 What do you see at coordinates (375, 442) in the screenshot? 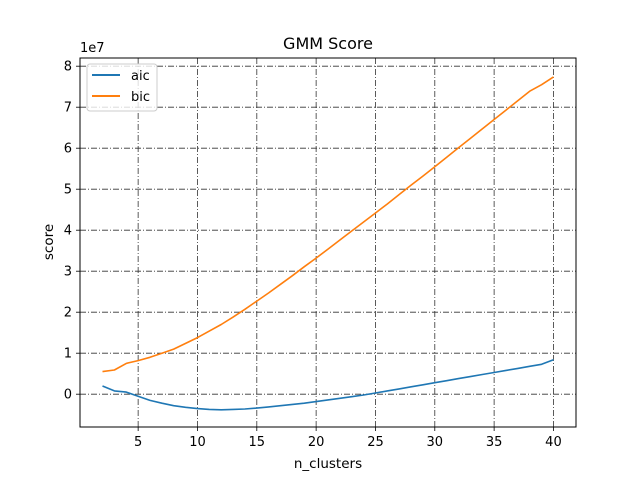
I see `x-tick-label: 25` at bounding box center [375, 442].